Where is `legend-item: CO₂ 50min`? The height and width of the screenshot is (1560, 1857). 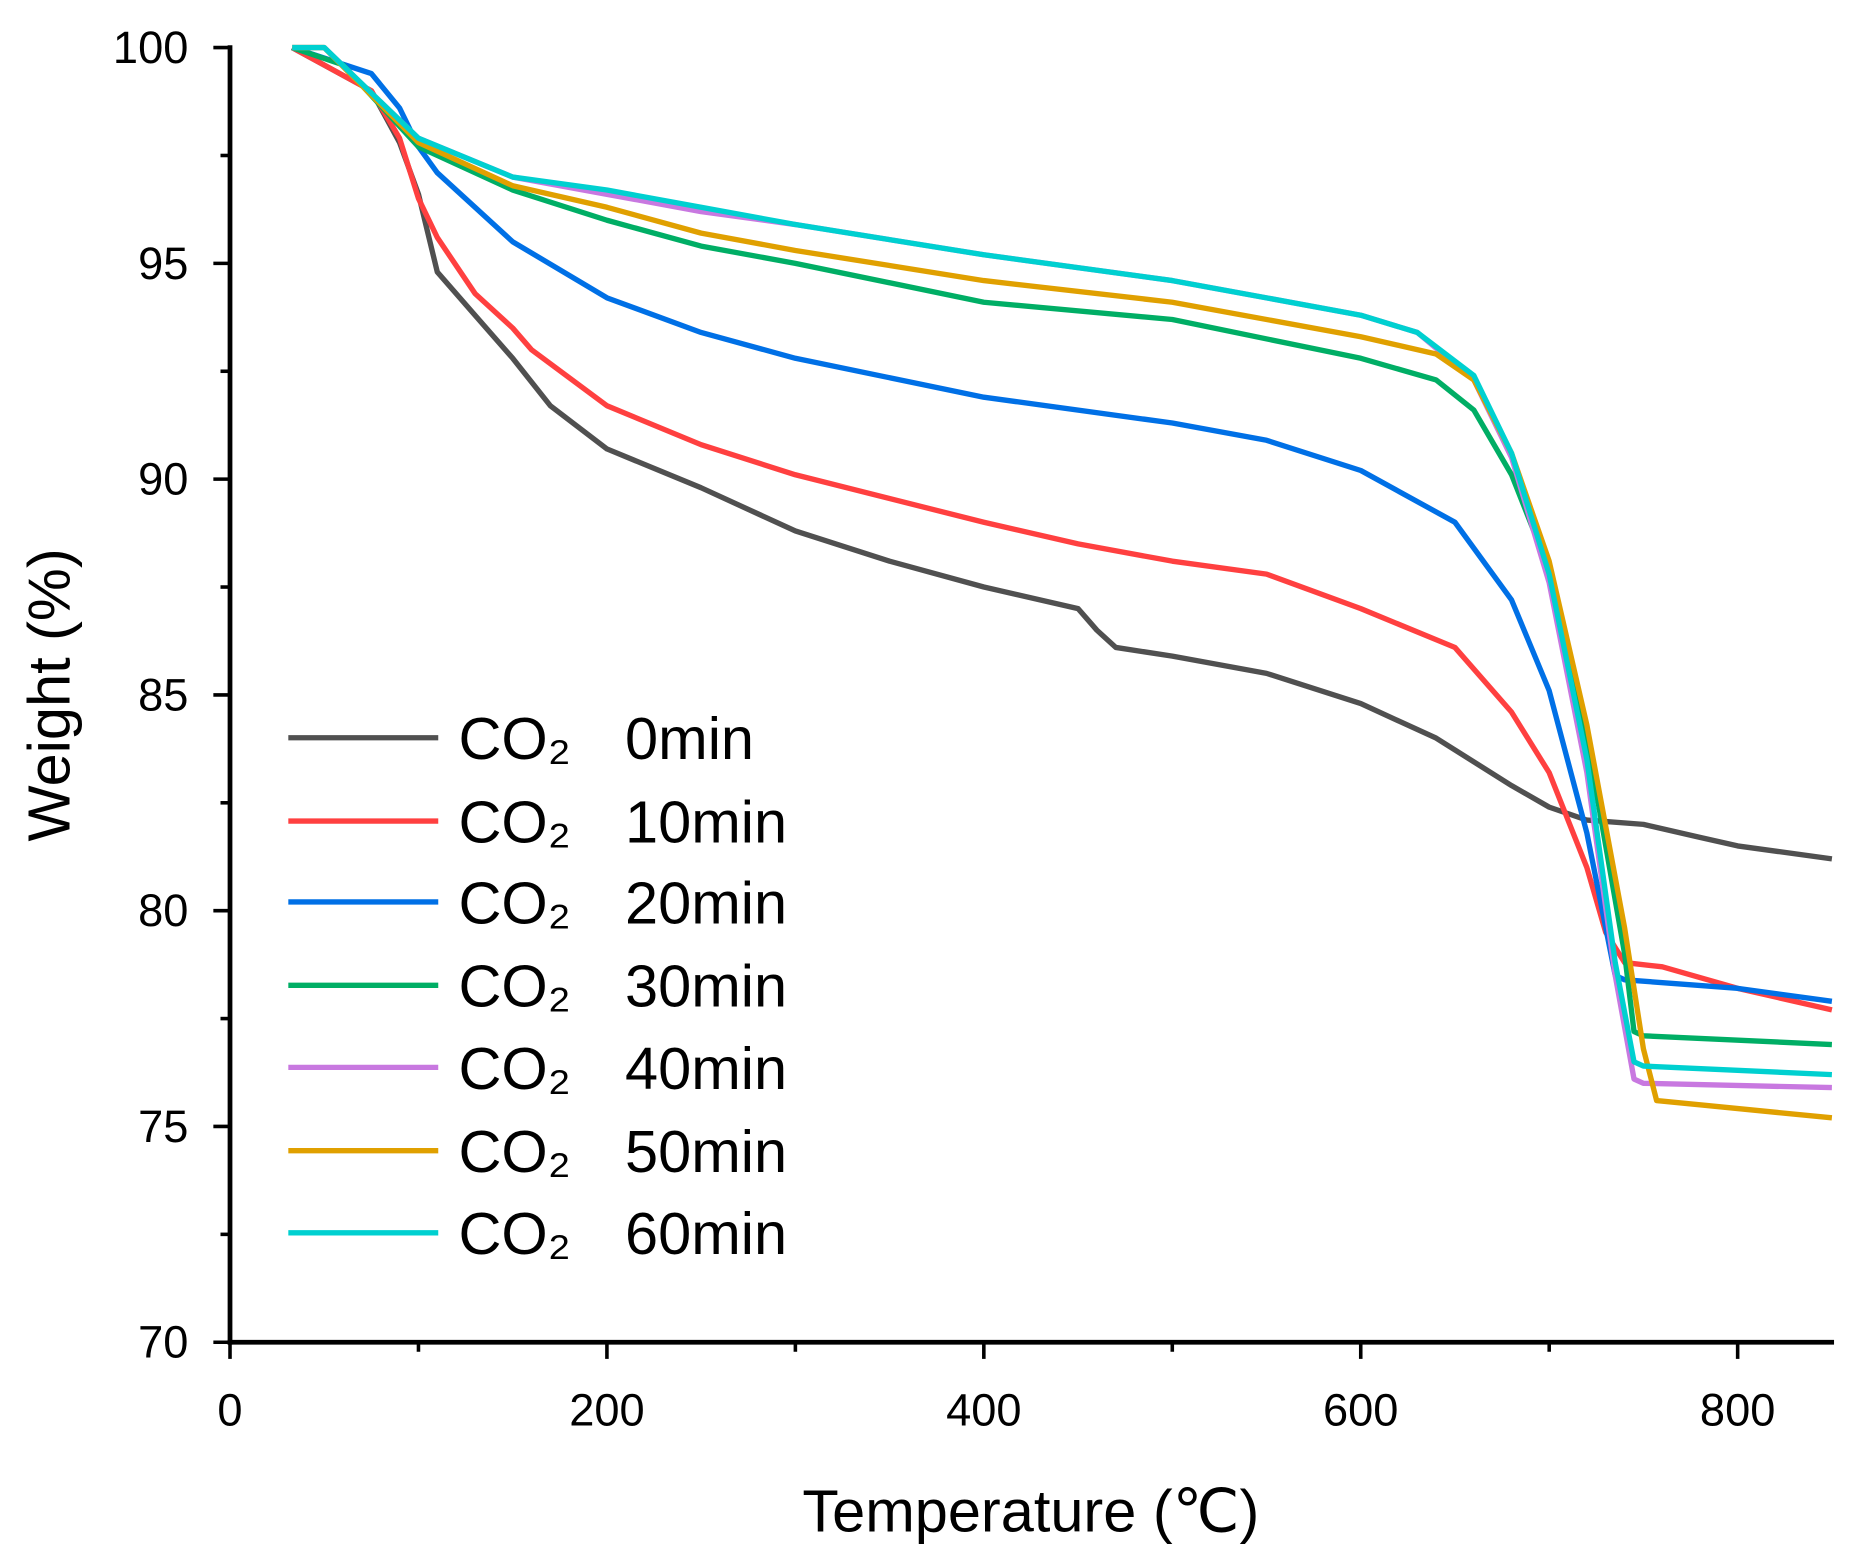 legend-item: CO₂ 50min is located at coordinates (537, 1151).